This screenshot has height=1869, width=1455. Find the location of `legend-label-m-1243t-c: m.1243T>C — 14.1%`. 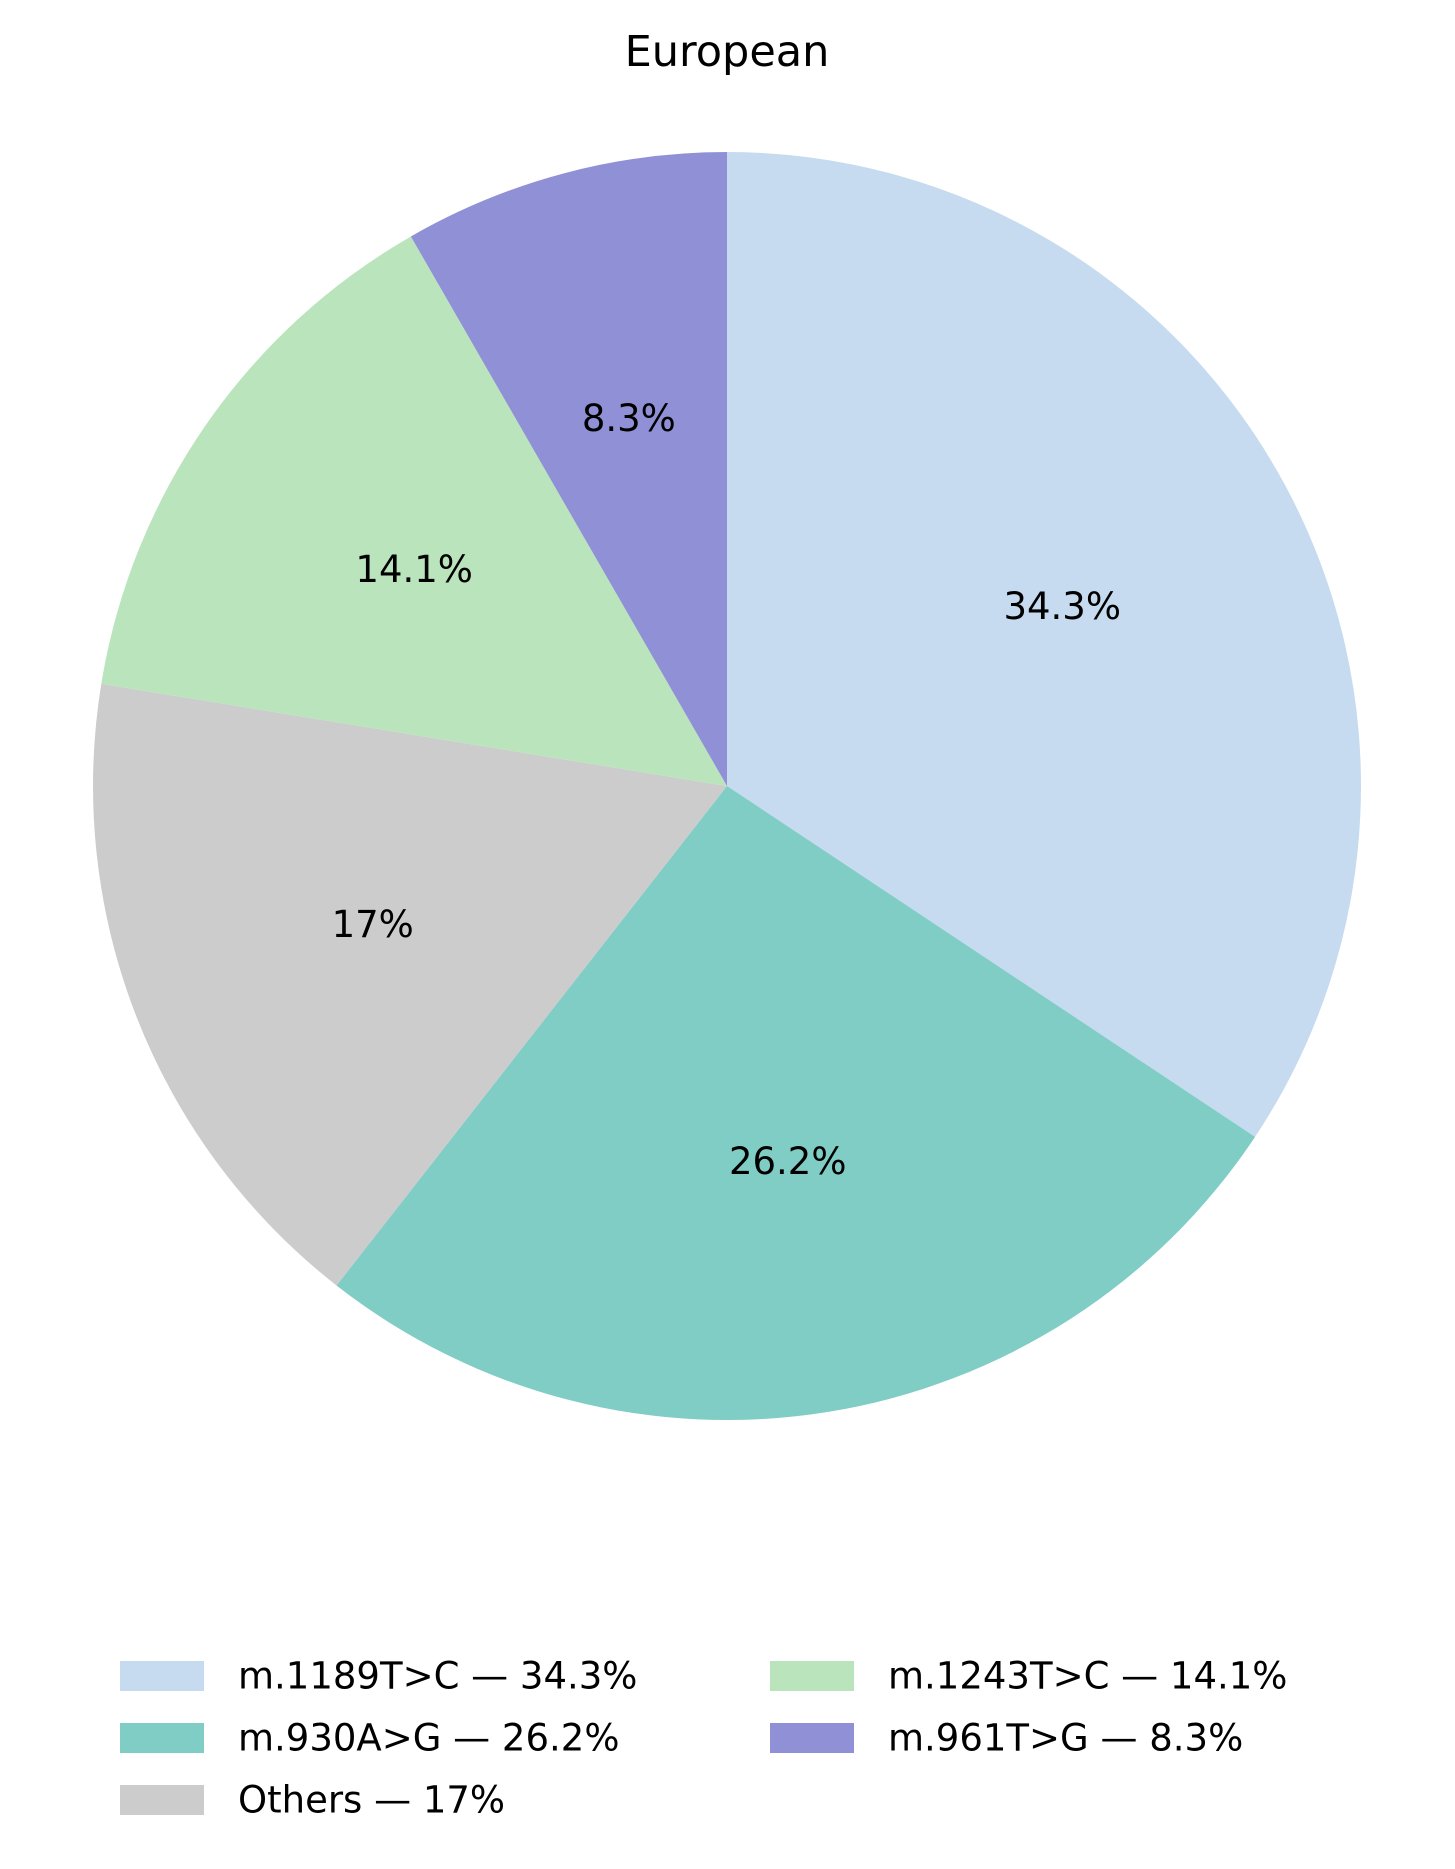

legend-label-m-1243t-c: m.1243T>C — 14.1% is located at coordinates (1087, 1676).